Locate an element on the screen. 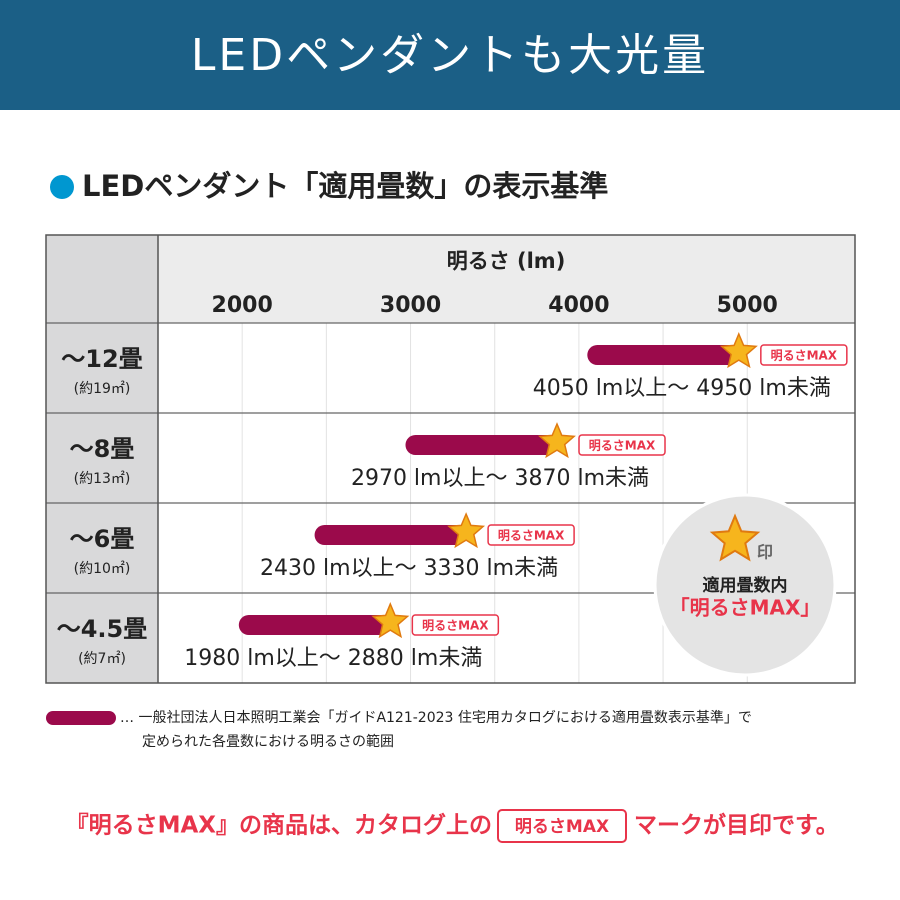 The width and height of the screenshot is (900, 900). bullet is located at coordinates (62, 187).